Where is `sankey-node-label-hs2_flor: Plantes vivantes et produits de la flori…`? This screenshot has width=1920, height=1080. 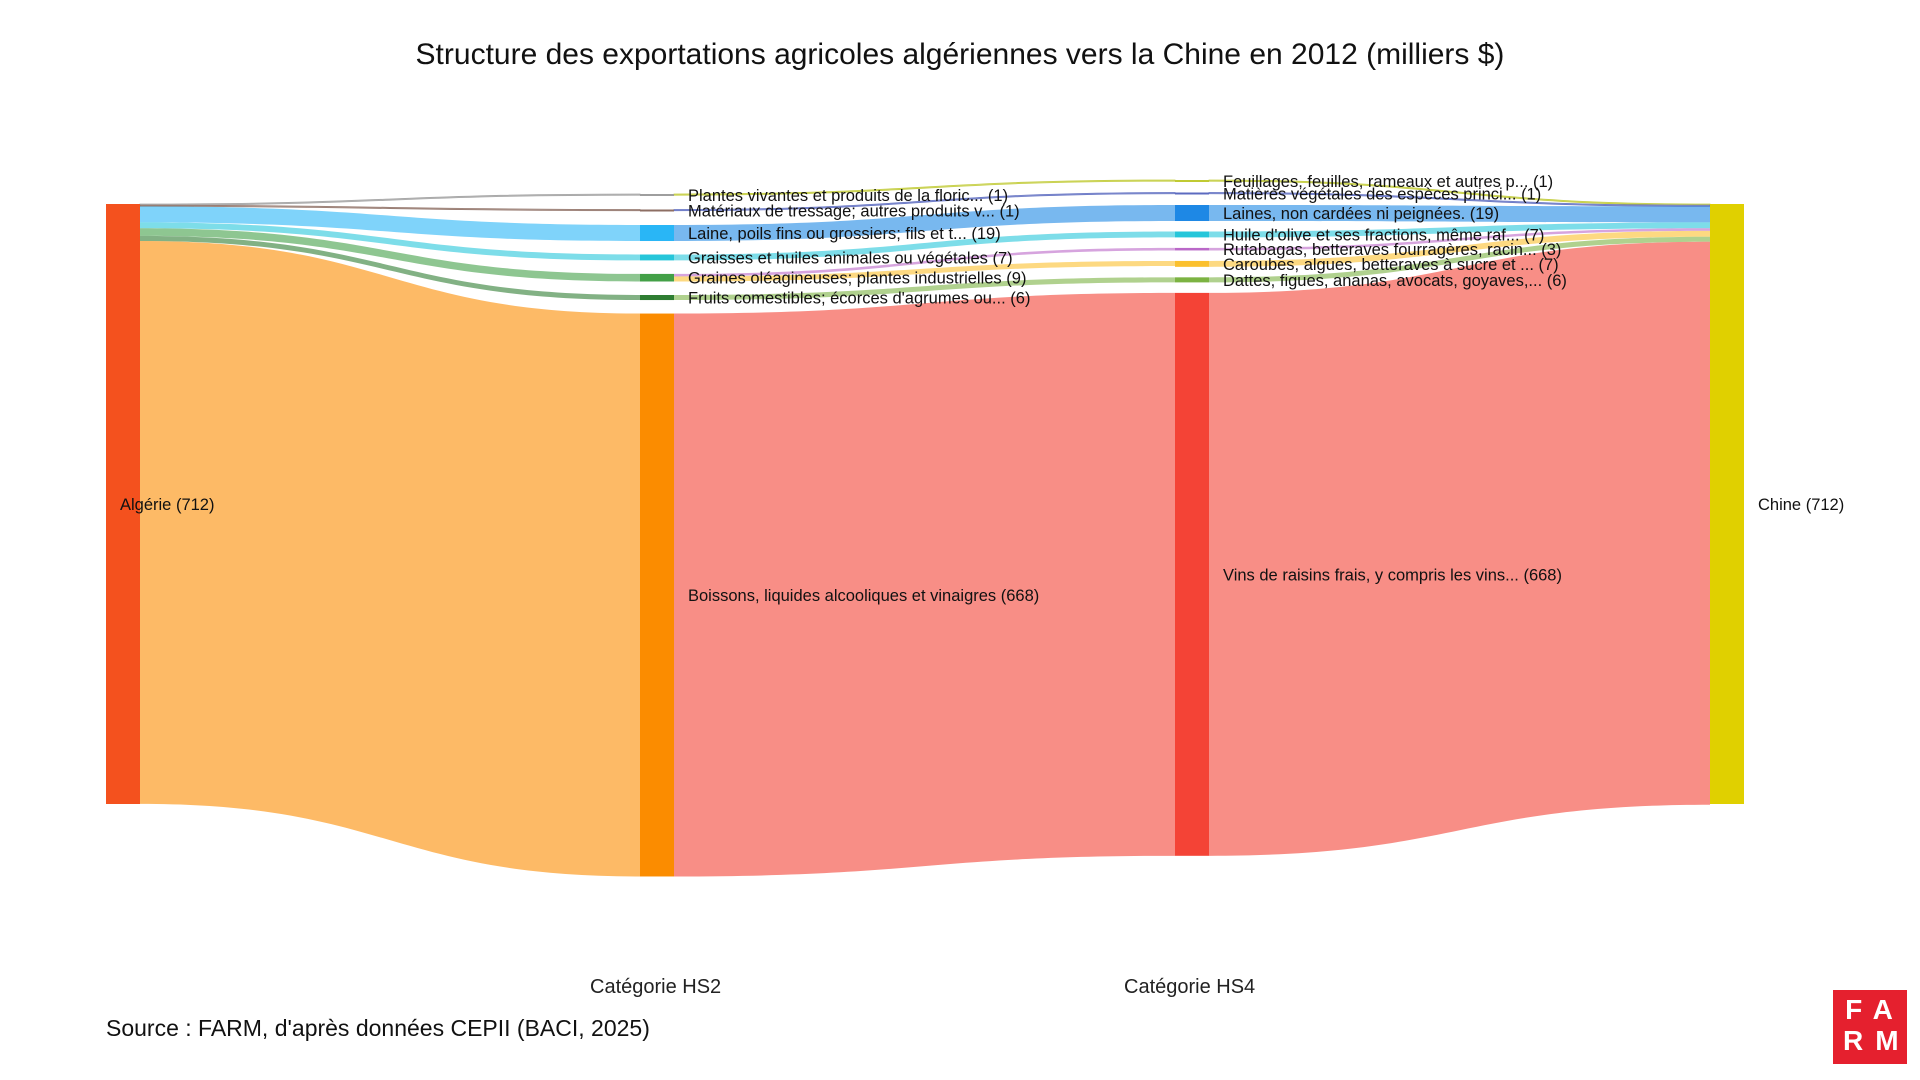 sankey-node-label-hs2_flor: Plantes vivantes et produits de la flori… is located at coordinates (848, 196).